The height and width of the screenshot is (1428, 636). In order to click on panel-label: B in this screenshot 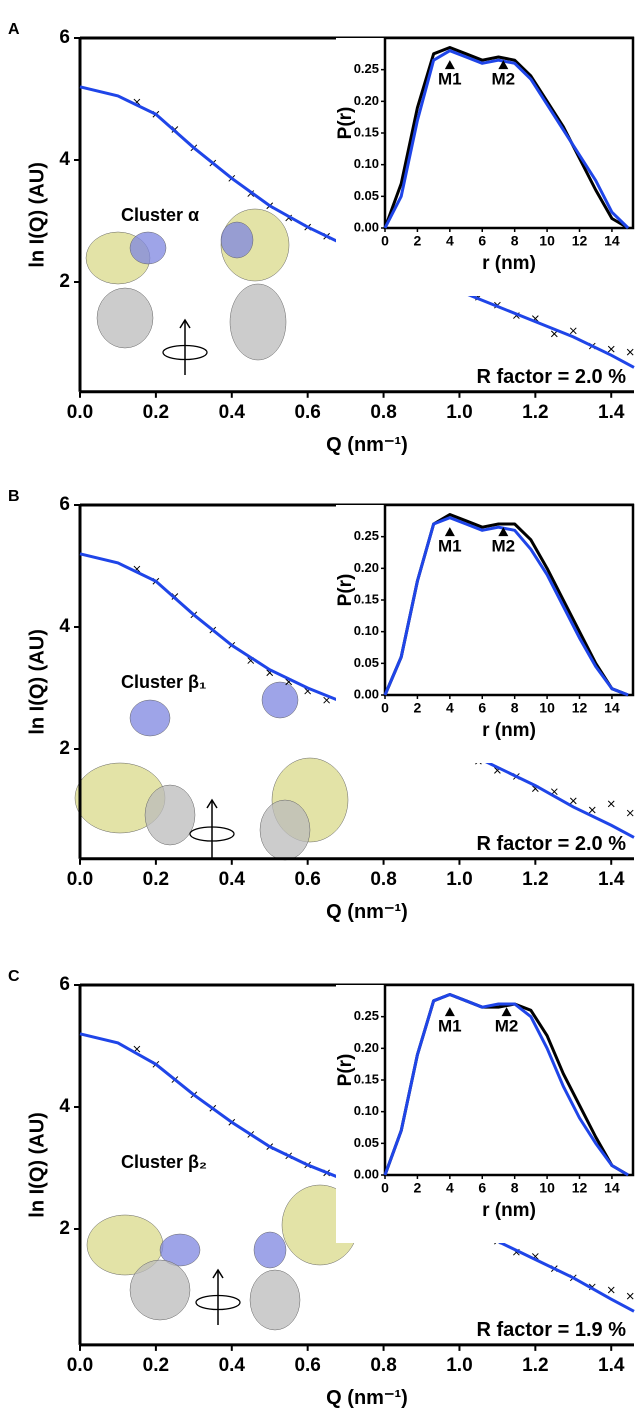, I will do `click(14, 496)`.